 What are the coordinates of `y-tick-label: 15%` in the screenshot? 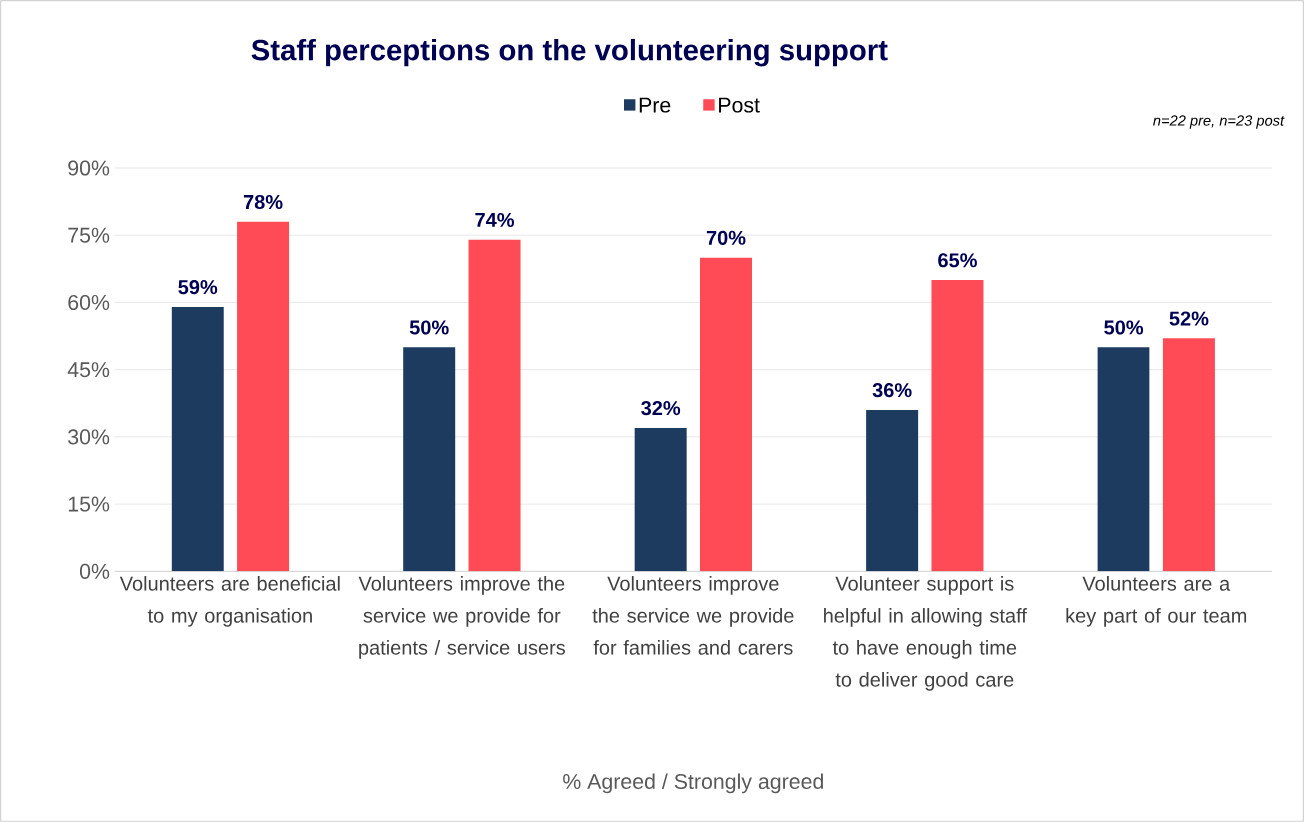 It's located at (89, 504).